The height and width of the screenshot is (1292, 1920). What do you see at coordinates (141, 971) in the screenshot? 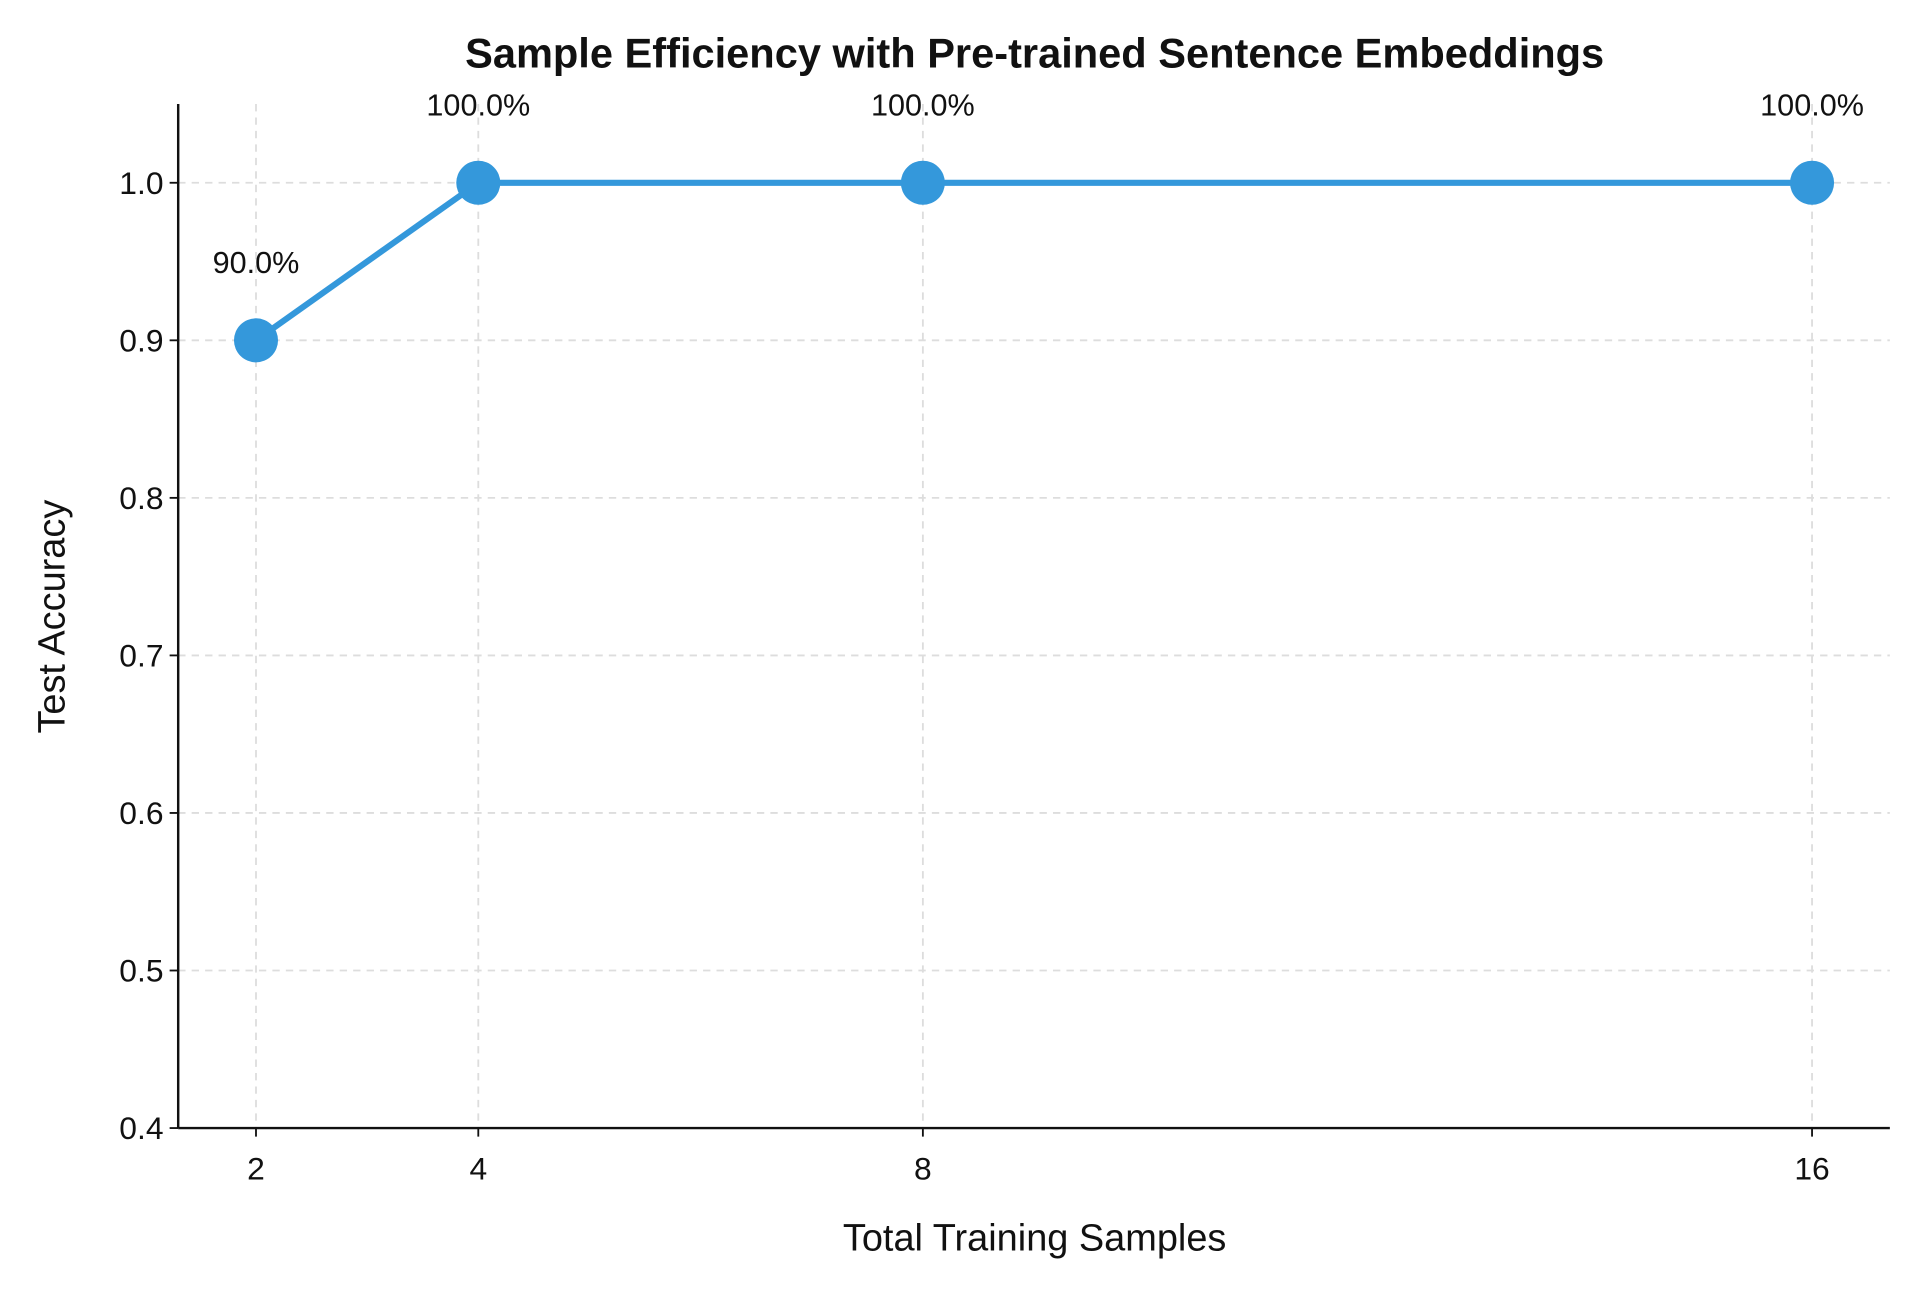
I see `y-tick-label: 0.5` at bounding box center [141, 971].